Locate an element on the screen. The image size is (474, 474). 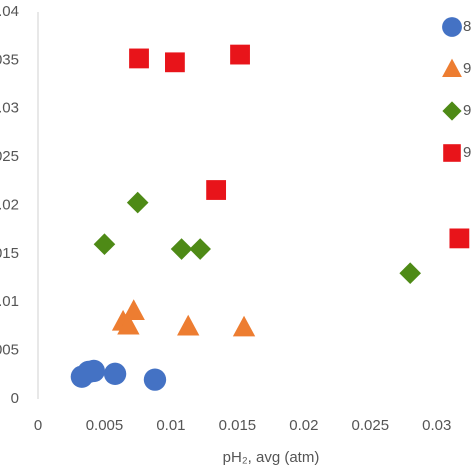
y-tick-label: 0.03 is located at coordinates (9, 108).